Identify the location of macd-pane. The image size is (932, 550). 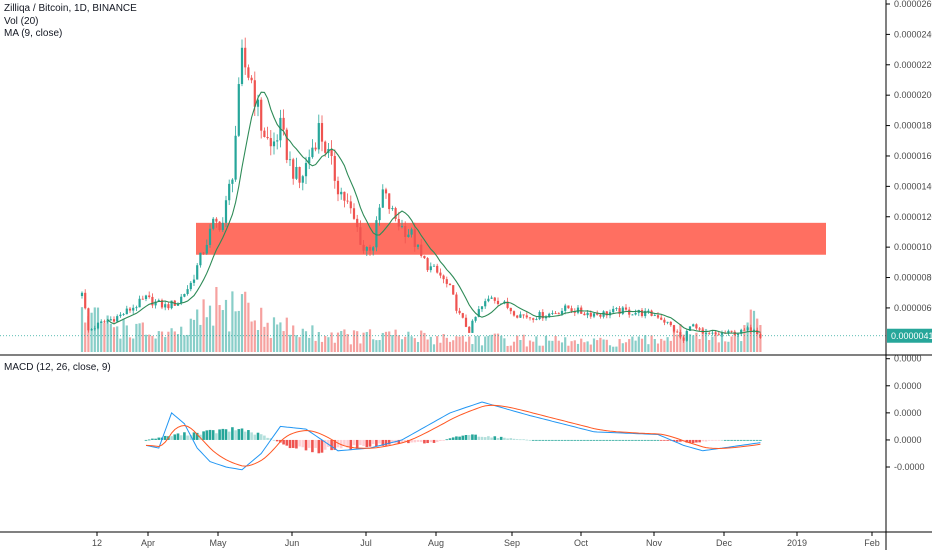
(453, 436).